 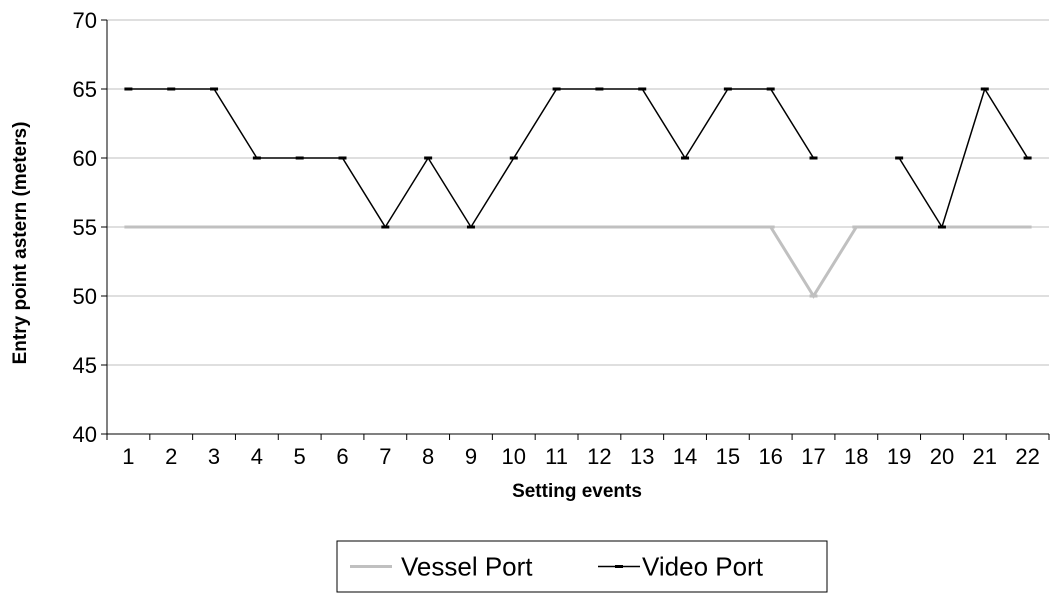 What do you see at coordinates (942, 456) in the screenshot?
I see `x-tick-label: 20` at bounding box center [942, 456].